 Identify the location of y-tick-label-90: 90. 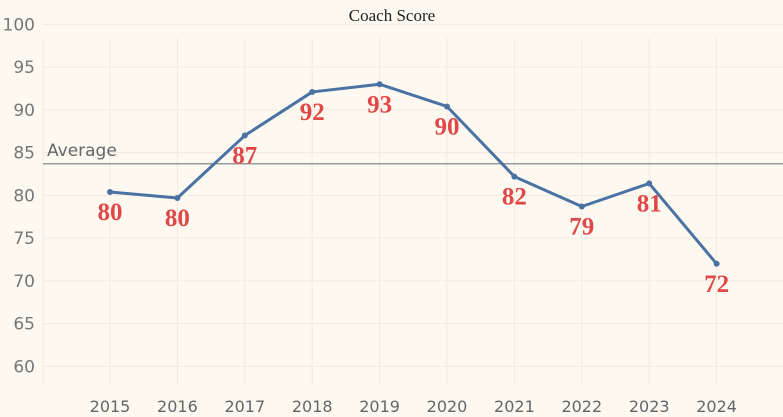
(24, 111).